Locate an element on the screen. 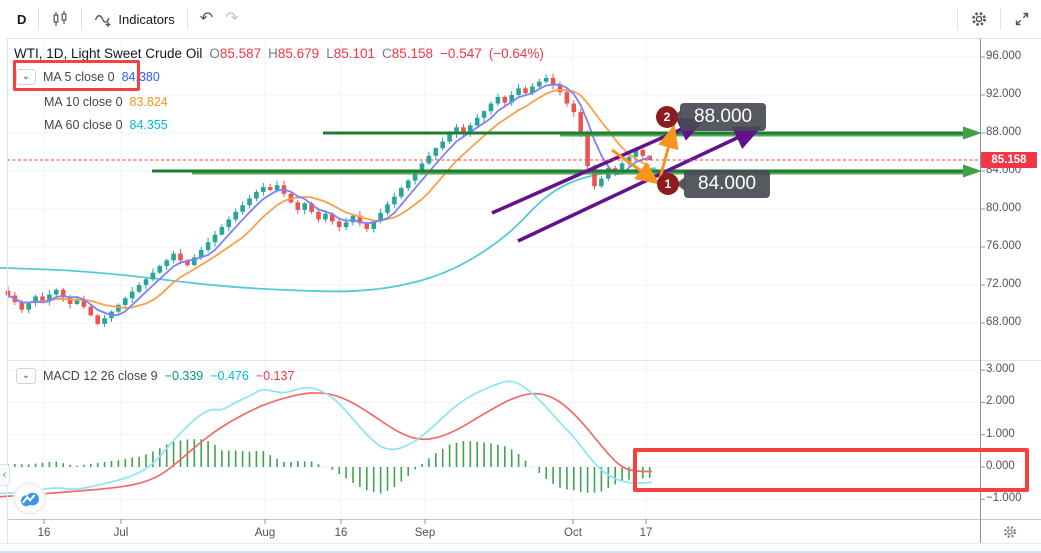  macd-tick-label: 0.000 is located at coordinates (1000, 466).